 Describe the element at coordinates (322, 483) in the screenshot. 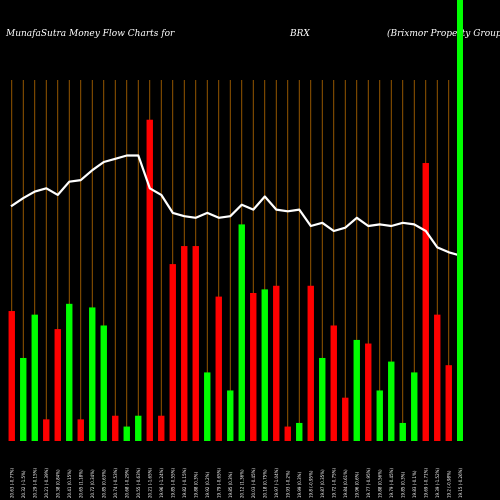

I see `x-tick-label: 19.87 (0.35%)` at that location.